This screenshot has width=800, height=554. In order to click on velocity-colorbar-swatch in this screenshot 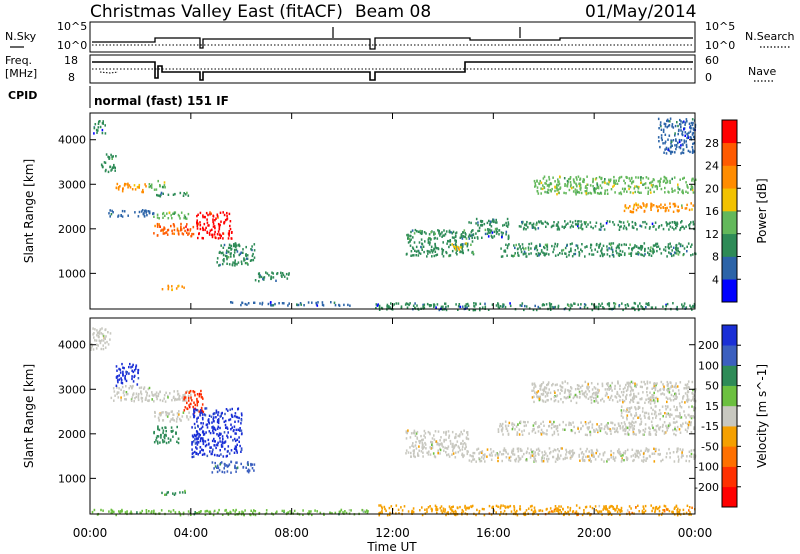, I will do `click(729, 375)`.